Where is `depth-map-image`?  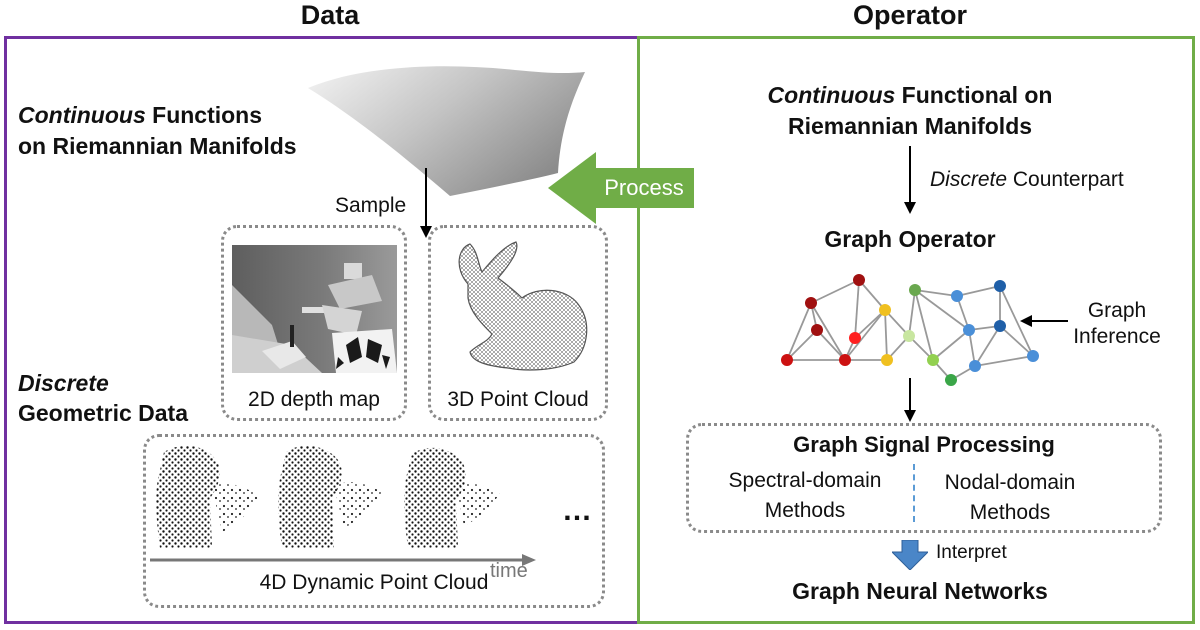
depth-map-image is located at coordinates (314, 309).